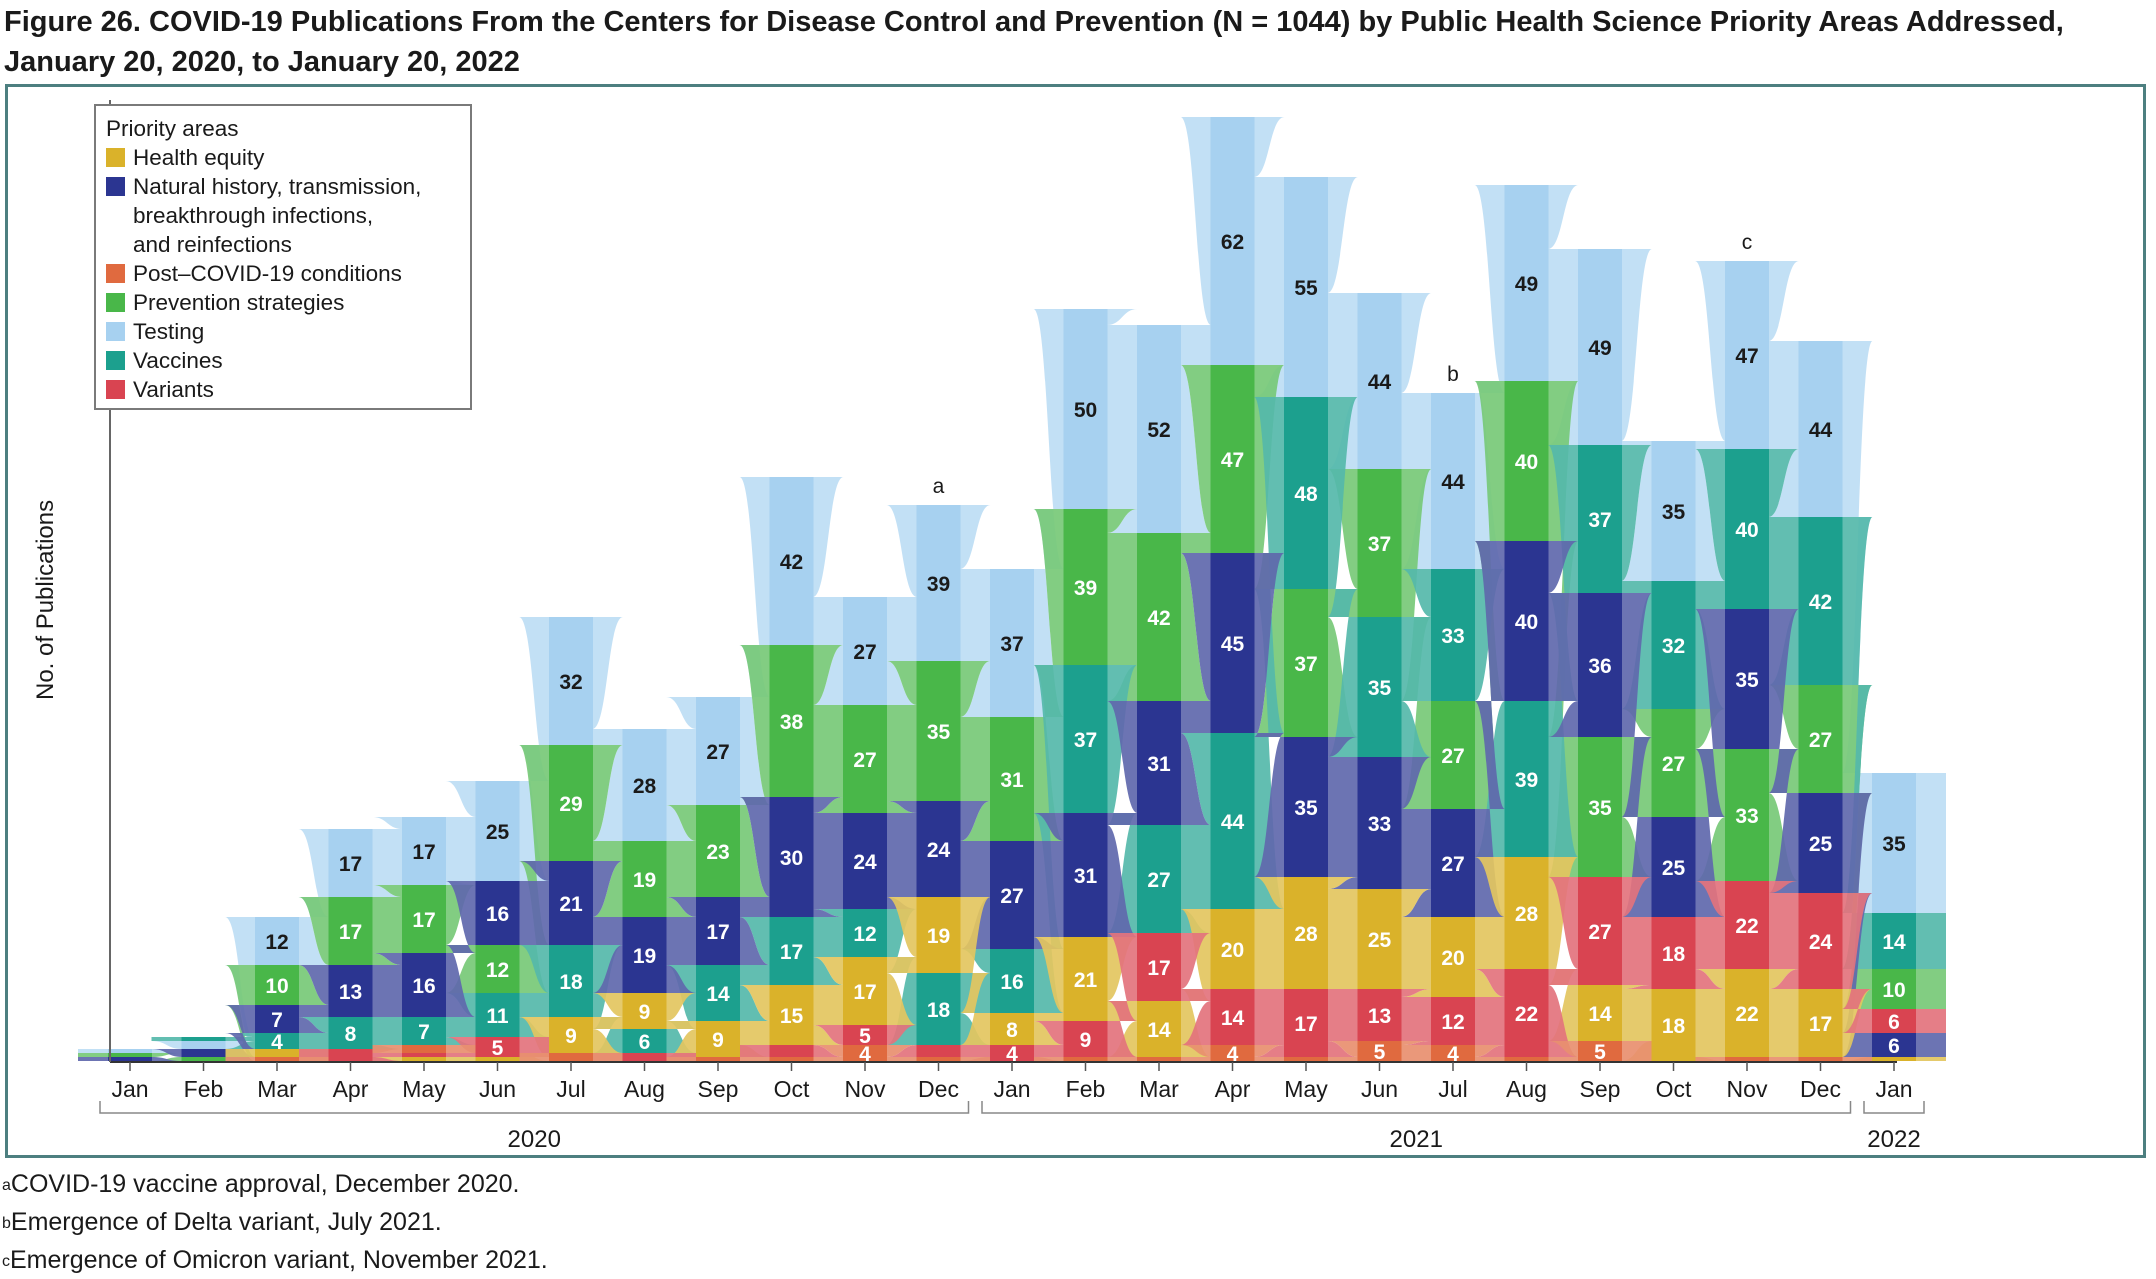  I want to click on segment-label-vaccines-21: 32, so click(1673, 646).